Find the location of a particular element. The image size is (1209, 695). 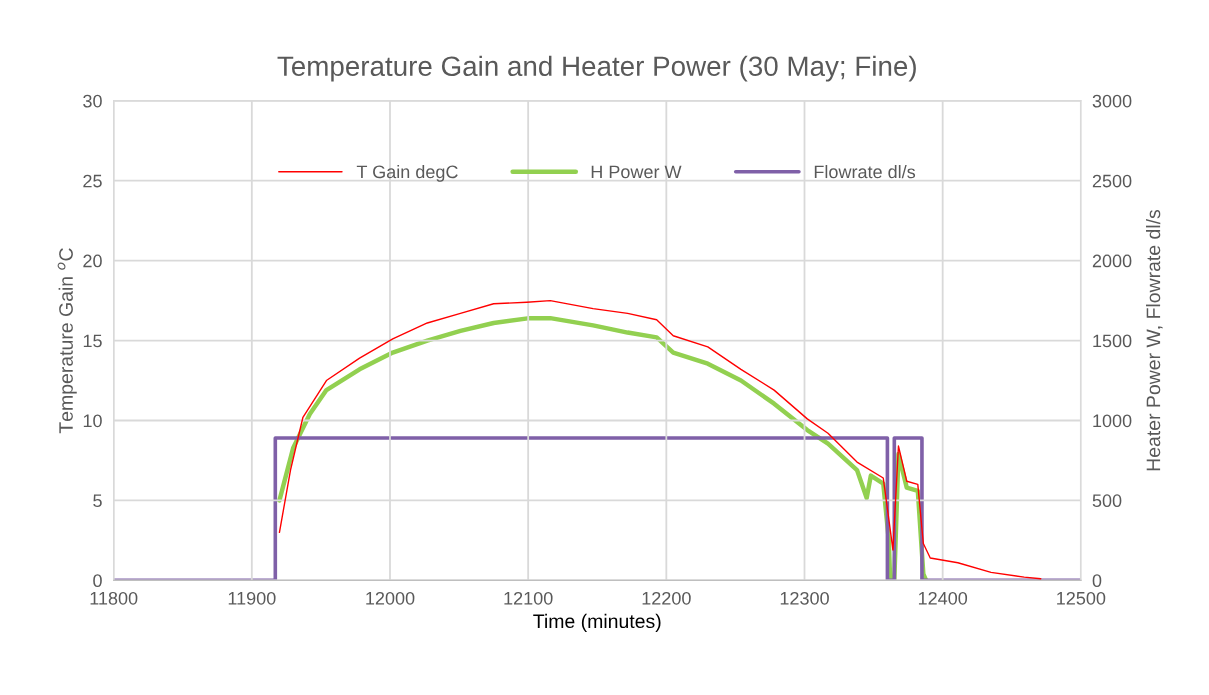

y-tick-label: 15 is located at coordinates (92, 341).